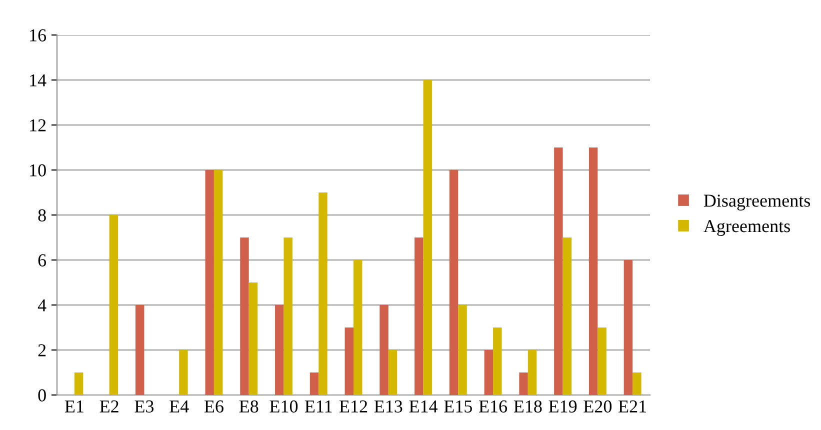 This screenshot has width=821, height=430. I want to click on x-tick-label: E13, so click(388, 406).